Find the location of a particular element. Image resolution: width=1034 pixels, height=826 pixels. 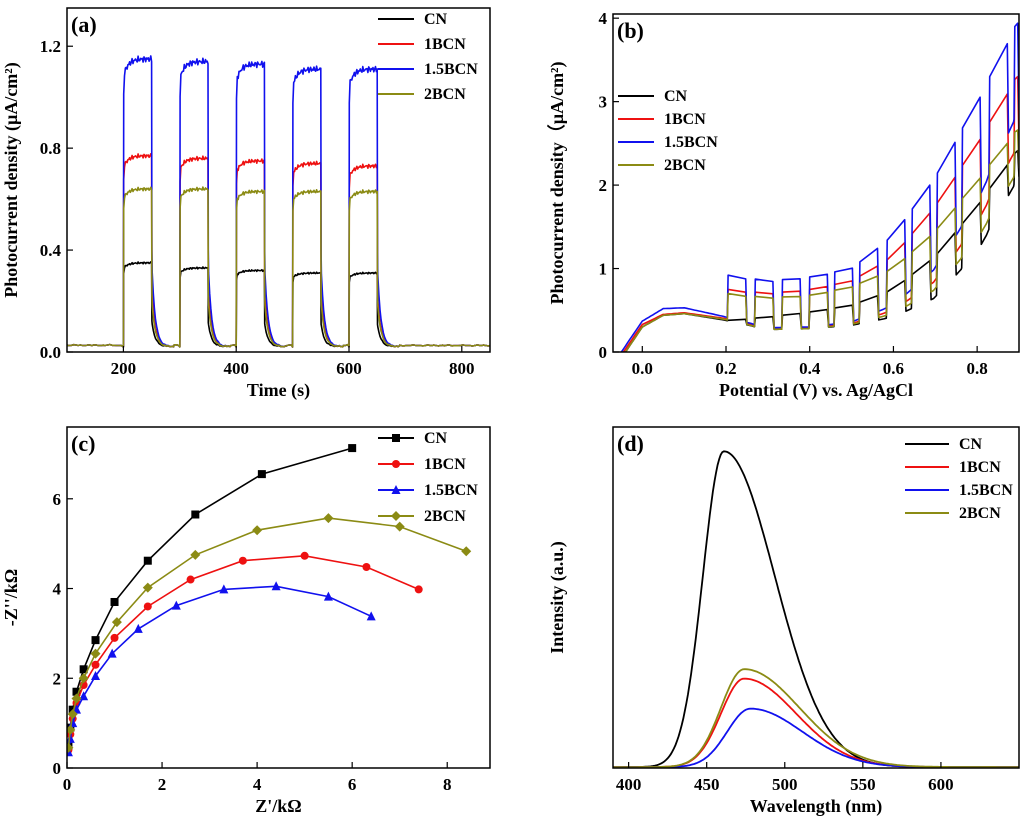

panel-label: (b) is located at coordinates (630, 30).